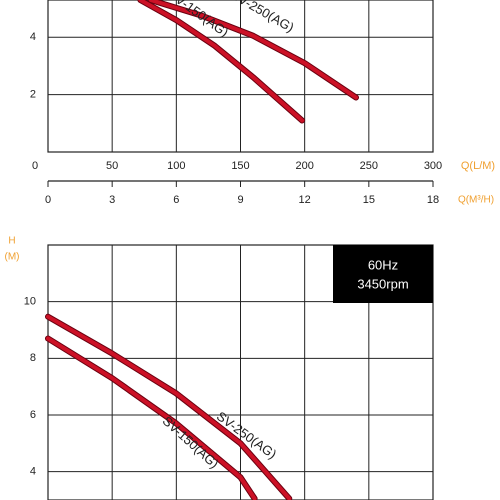 This screenshot has width=500, height=500. Describe the element at coordinates (48, 200) in the screenshot. I see `x2-tick-label: 0` at that location.